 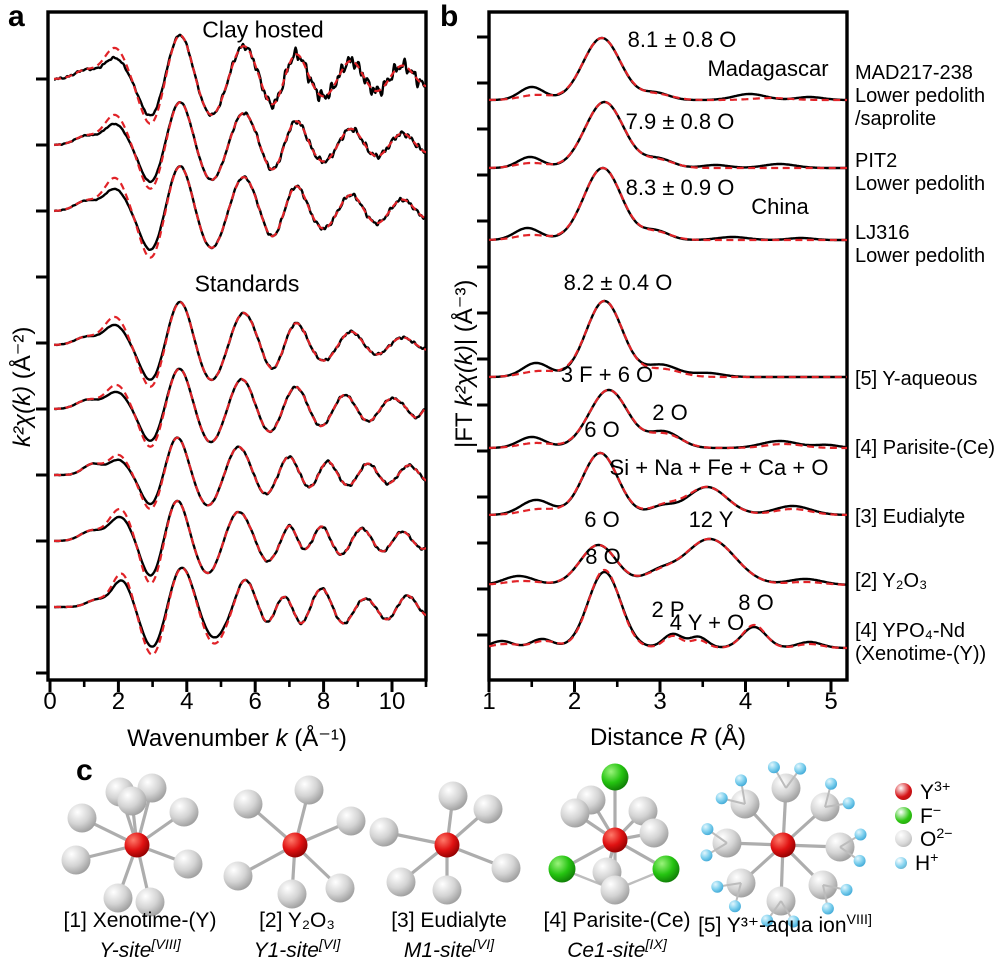 I want to click on legend-label-o: O2−, so click(x=936, y=838).